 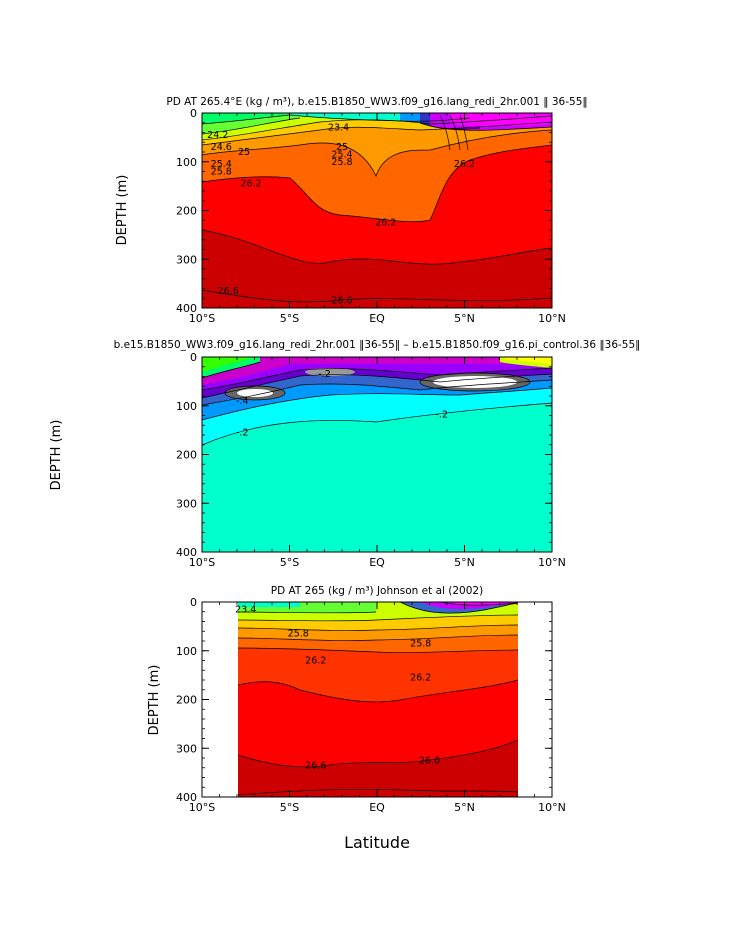 I want to click on contour-label: -.4, so click(x=242, y=401).